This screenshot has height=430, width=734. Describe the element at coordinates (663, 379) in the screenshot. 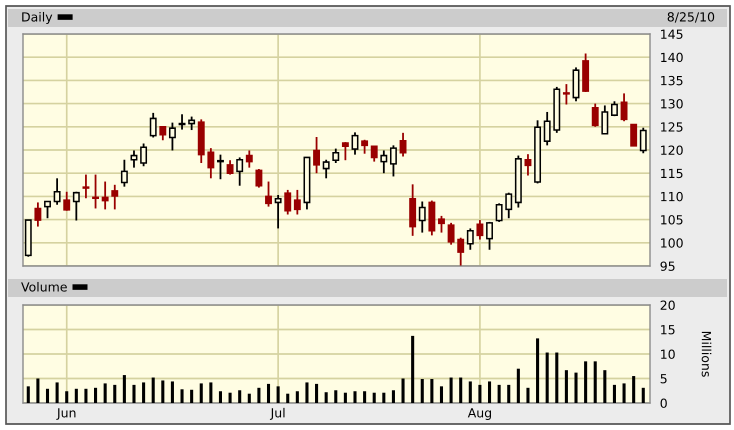

I see `y-tick-label: 5` at that location.